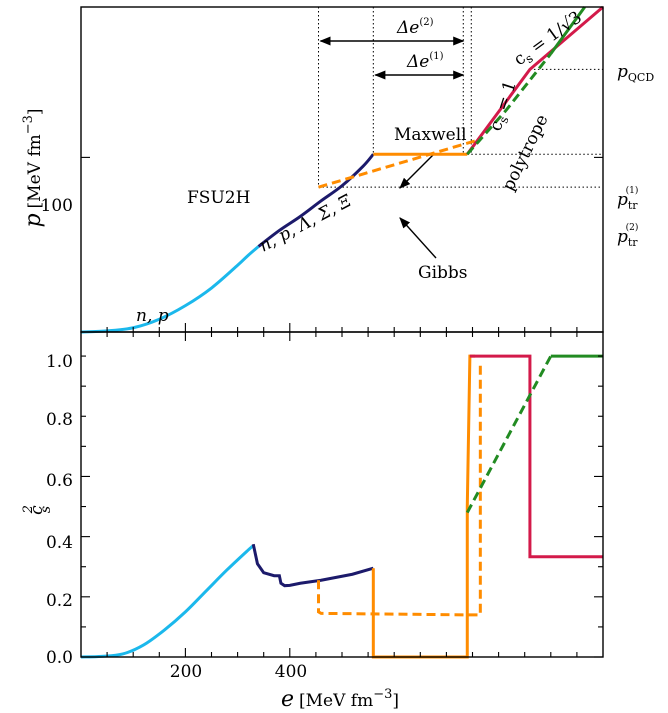 The image size is (668, 713). Describe the element at coordinates (443, 273) in the screenshot. I see `gibbs-label: Gibbs` at that location.